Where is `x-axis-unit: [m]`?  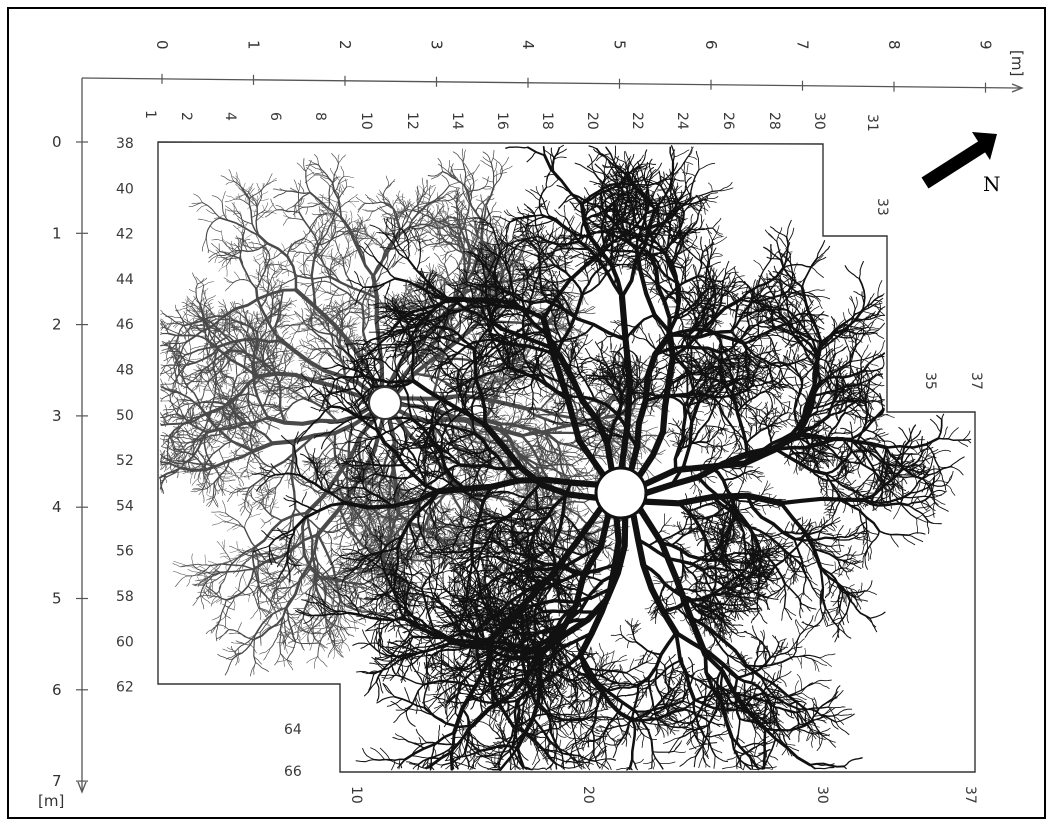 x-axis-unit: [m] is located at coordinates (1017, 63).